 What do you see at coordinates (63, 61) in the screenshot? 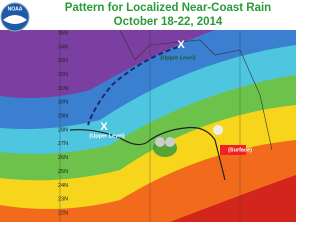
I see `latitude-label: 33N` at bounding box center [63, 61].